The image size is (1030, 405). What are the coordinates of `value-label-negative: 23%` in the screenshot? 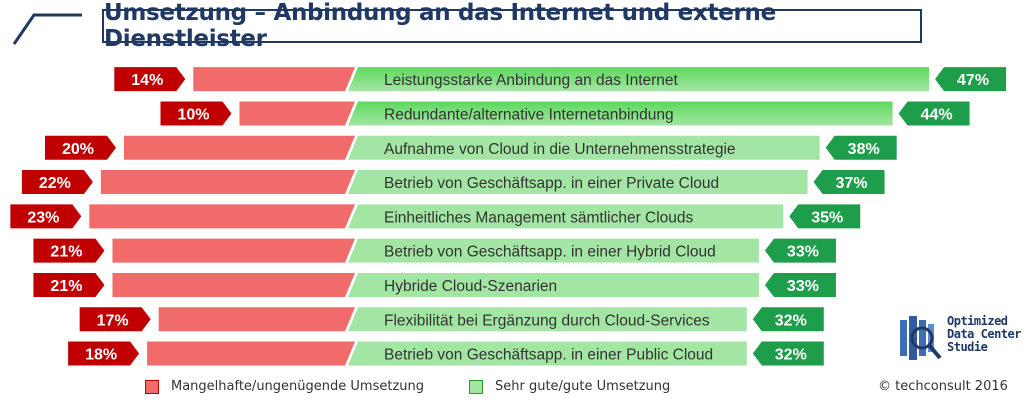 It's located at (43, 217).